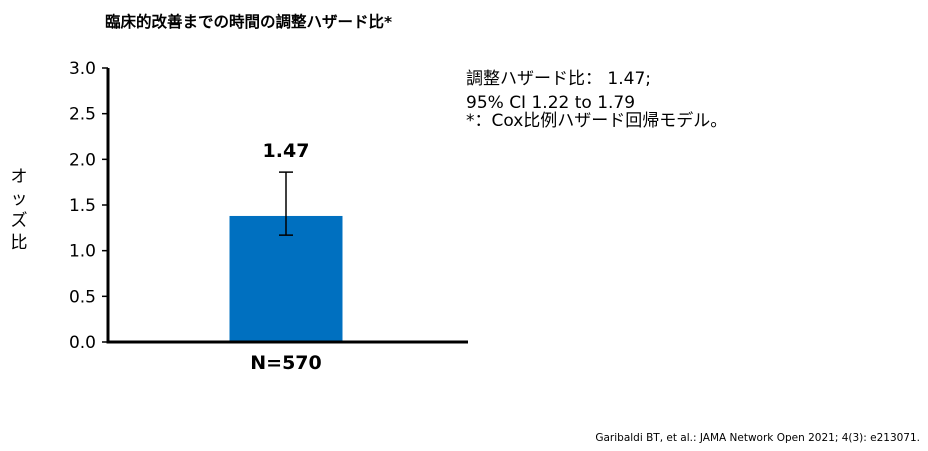 This screenshot has height=451, width=928. Describe the element at coordinates (82, 343) in the screenshot. I see `y-tick-label: 0.0` at that location.